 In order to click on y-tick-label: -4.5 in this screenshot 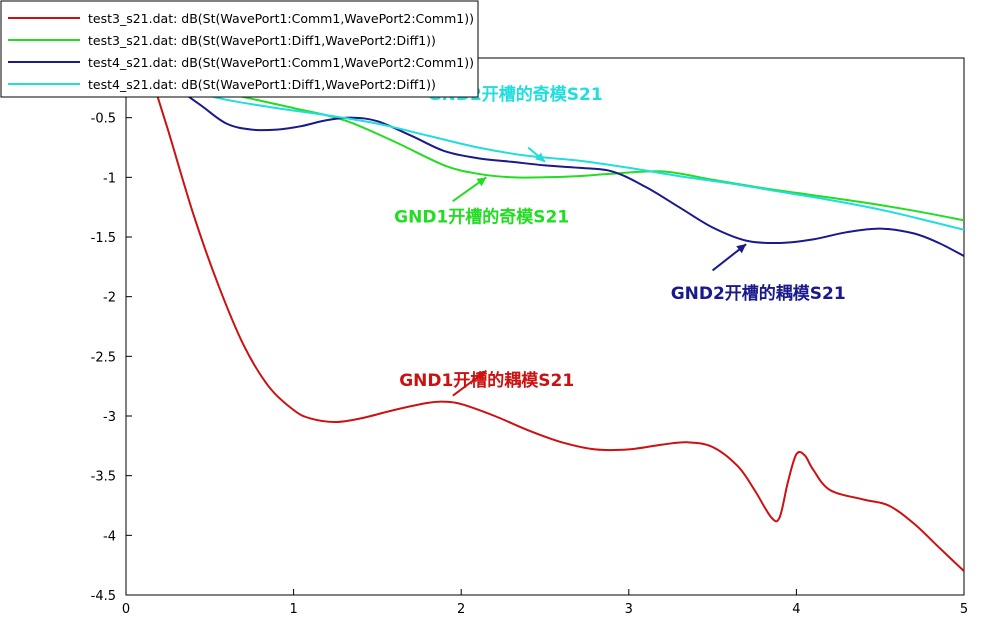, I will do `click(103, 596)`.